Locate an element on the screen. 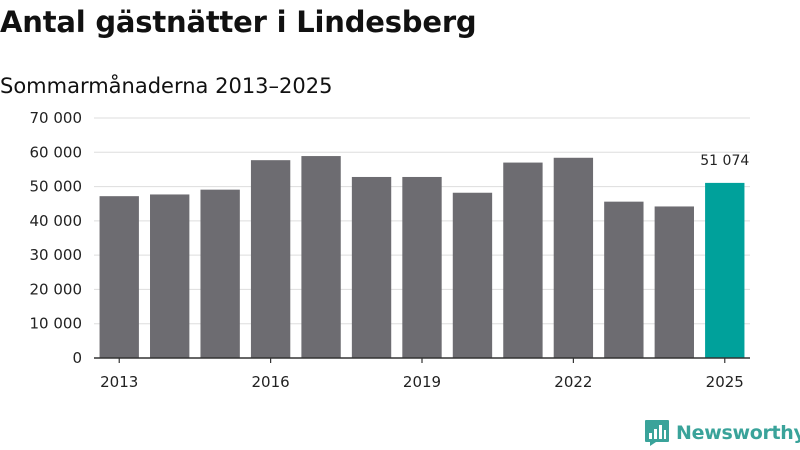 This screenshot has height=450, width=800. newsworthy-logo-icon is located at coordinates (657, 433).